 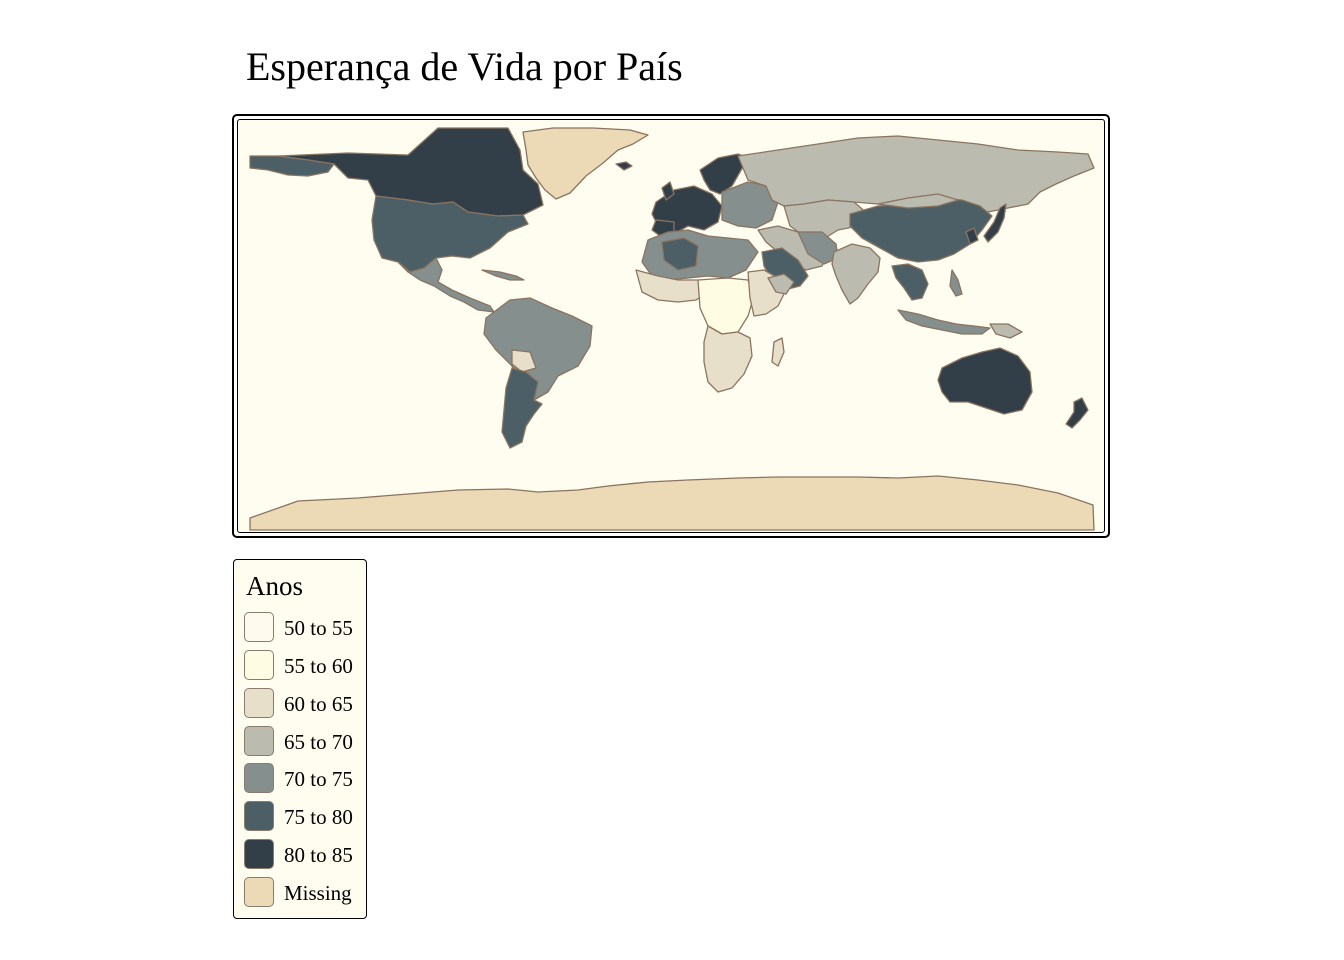 I want to click on region-eastern-europe, so click(x=750, y=205).